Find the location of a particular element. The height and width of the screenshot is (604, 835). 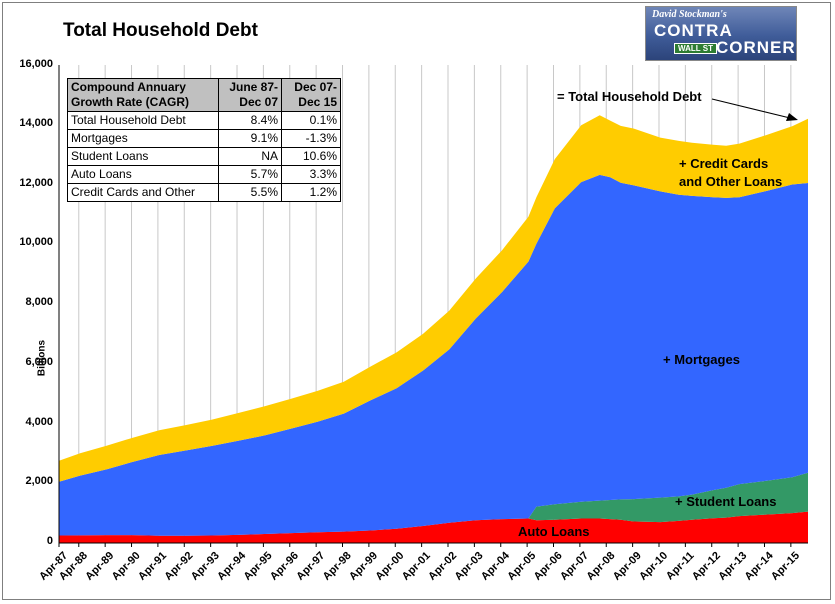

logo-word-corner: CORNER is located at coordinates (756, 47).